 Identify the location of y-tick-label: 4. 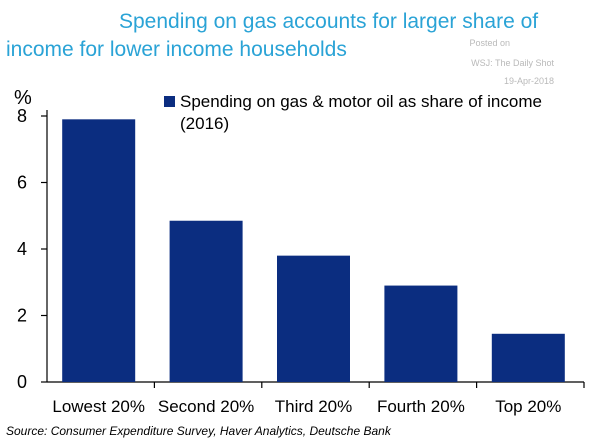
(22, 249).